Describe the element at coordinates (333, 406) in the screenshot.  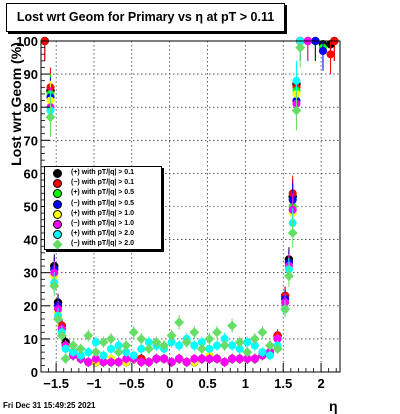
I see `x-axis-label: η` at that location.